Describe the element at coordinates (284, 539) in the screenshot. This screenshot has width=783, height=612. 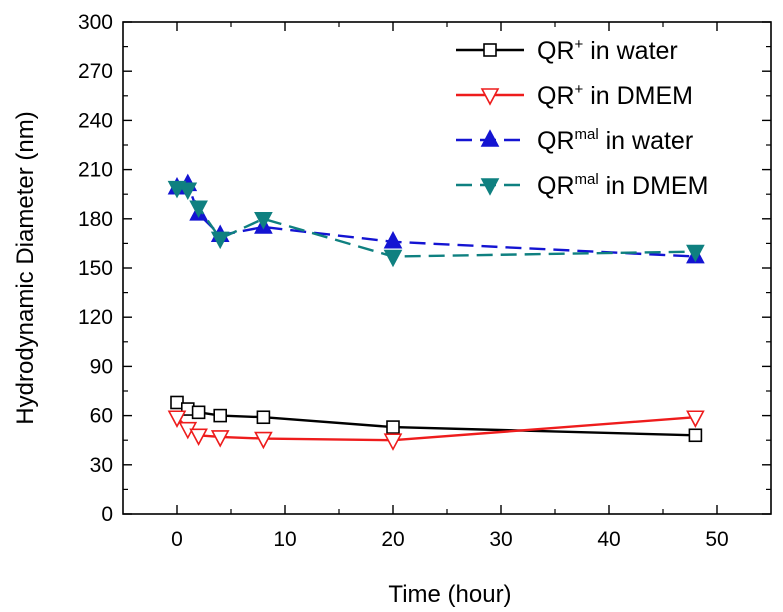
I see `x-tick-label: 10` at that location.